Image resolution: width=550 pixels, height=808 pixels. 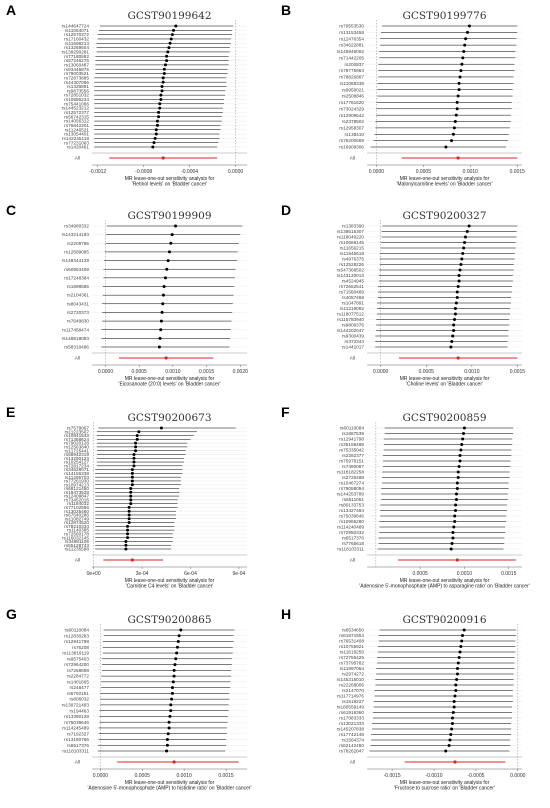 What do you see at coordinates (444, 620) in the screenshot?
I see `panel-title: GCST90200916` at bounding box center [444, 620].